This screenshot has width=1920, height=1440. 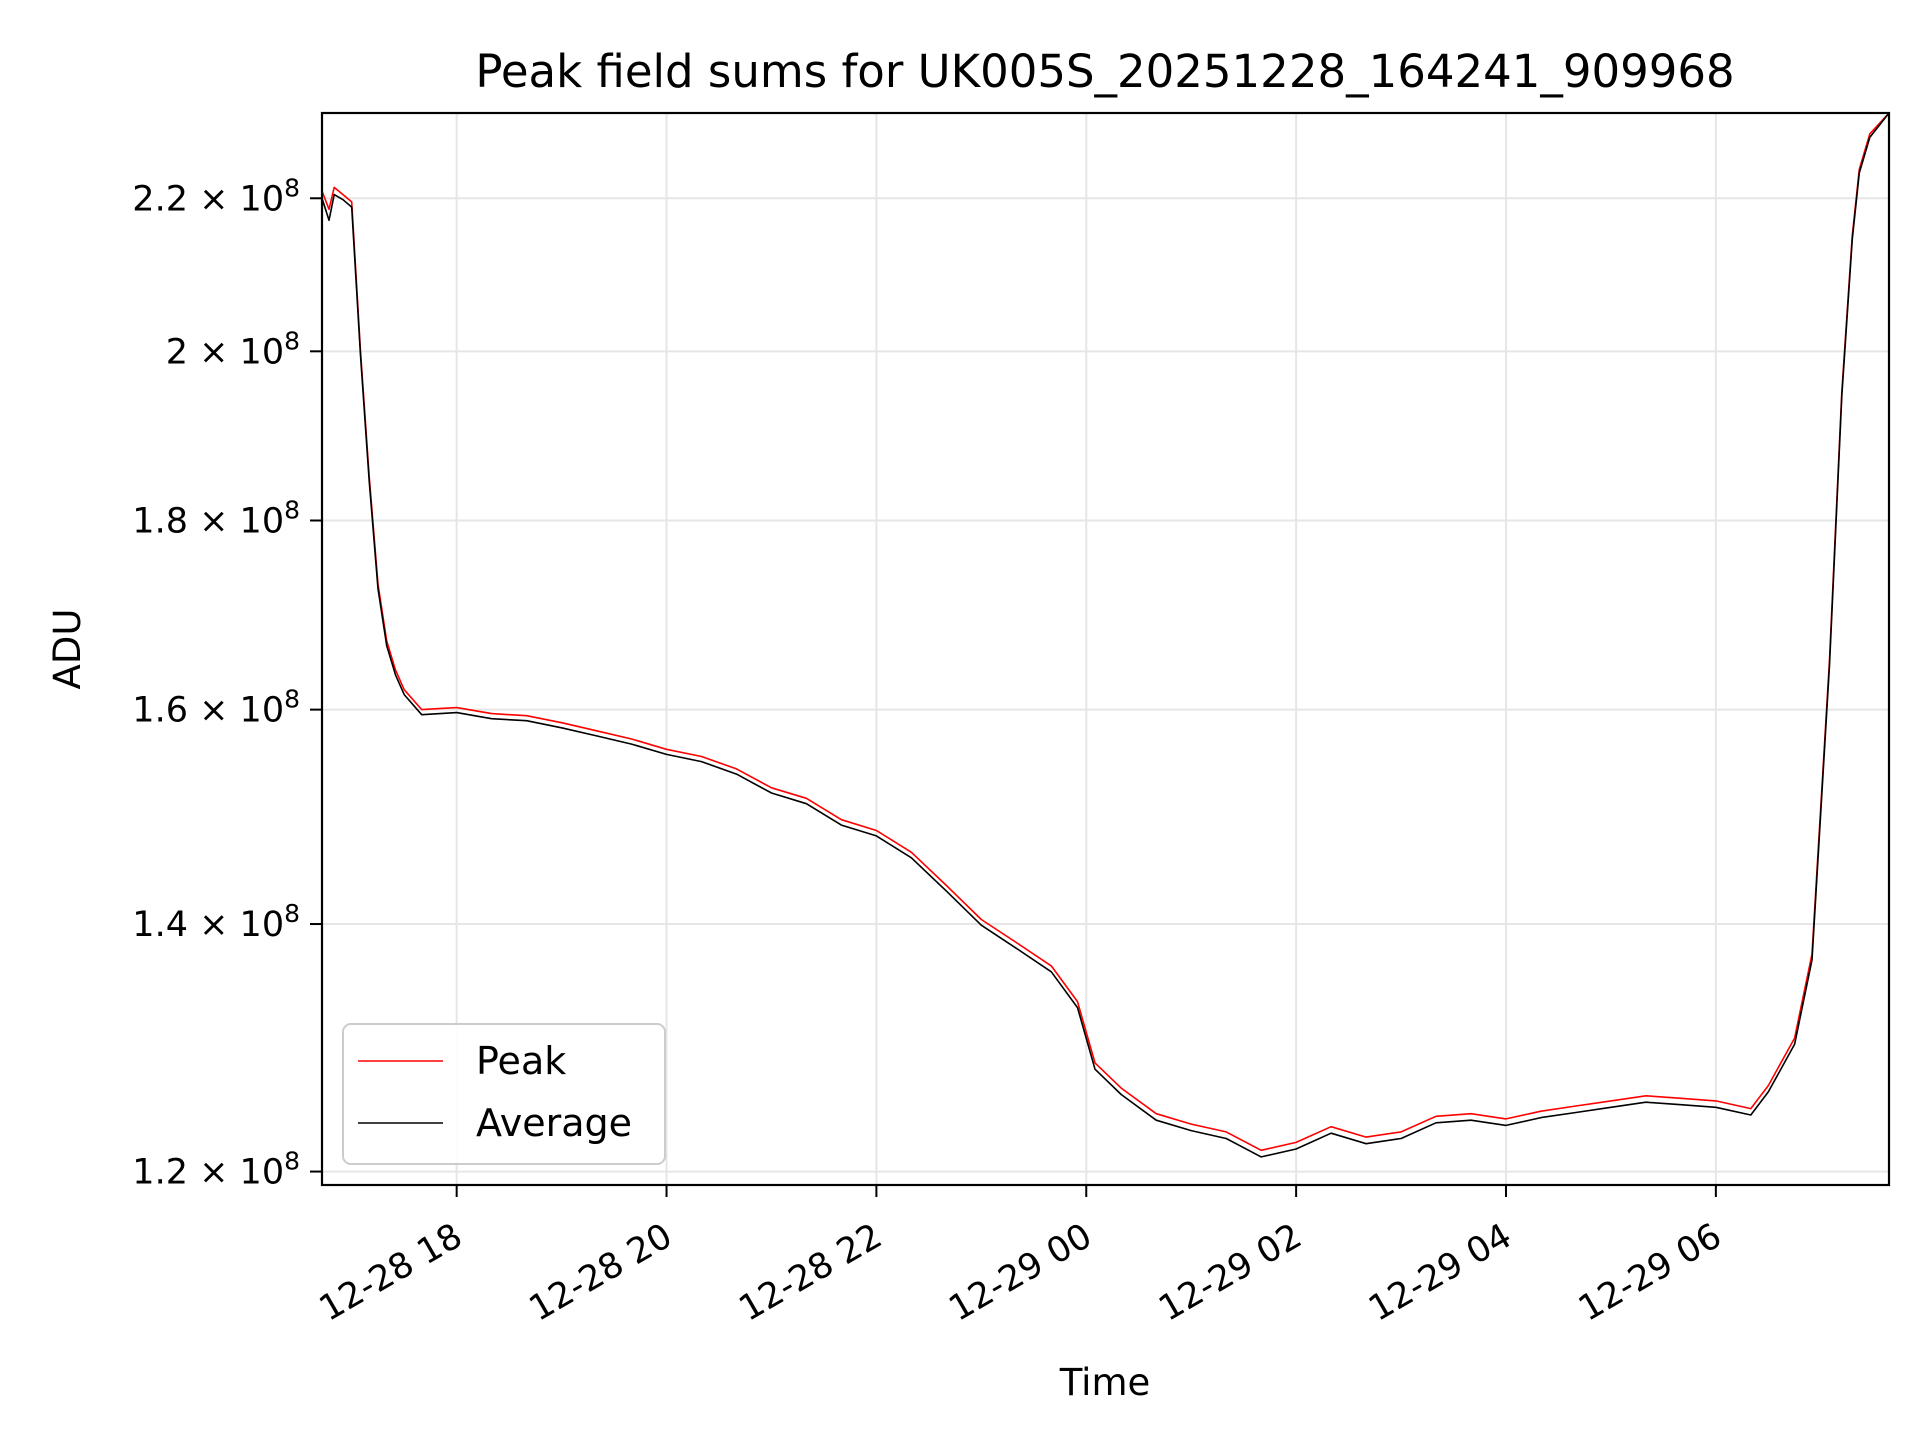 I want to click on y-tick-label: 1.4 × 10⁸, so click(x=216, y=922).